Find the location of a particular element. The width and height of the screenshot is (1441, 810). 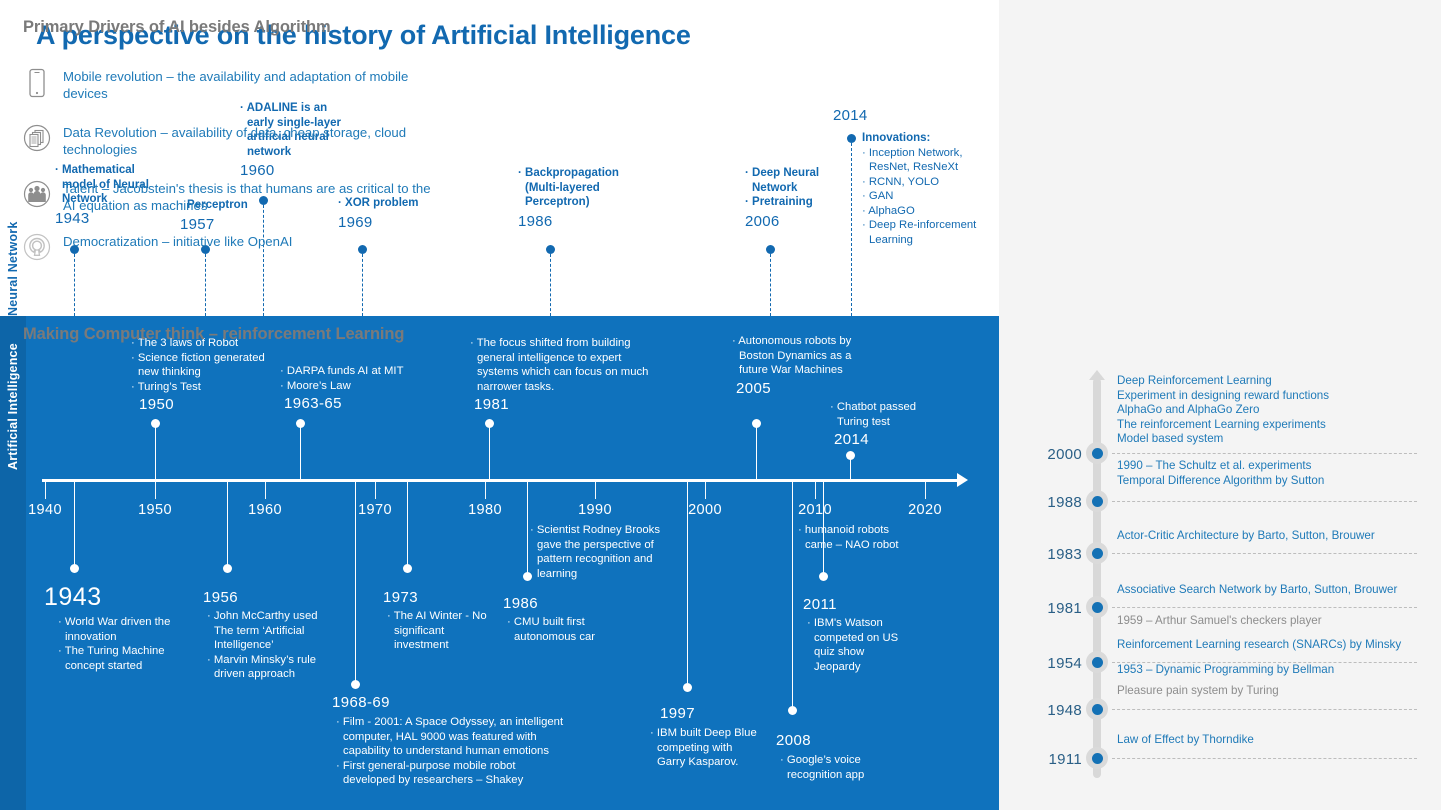

ai-stem-1950 is located at coordinates (155, 452).